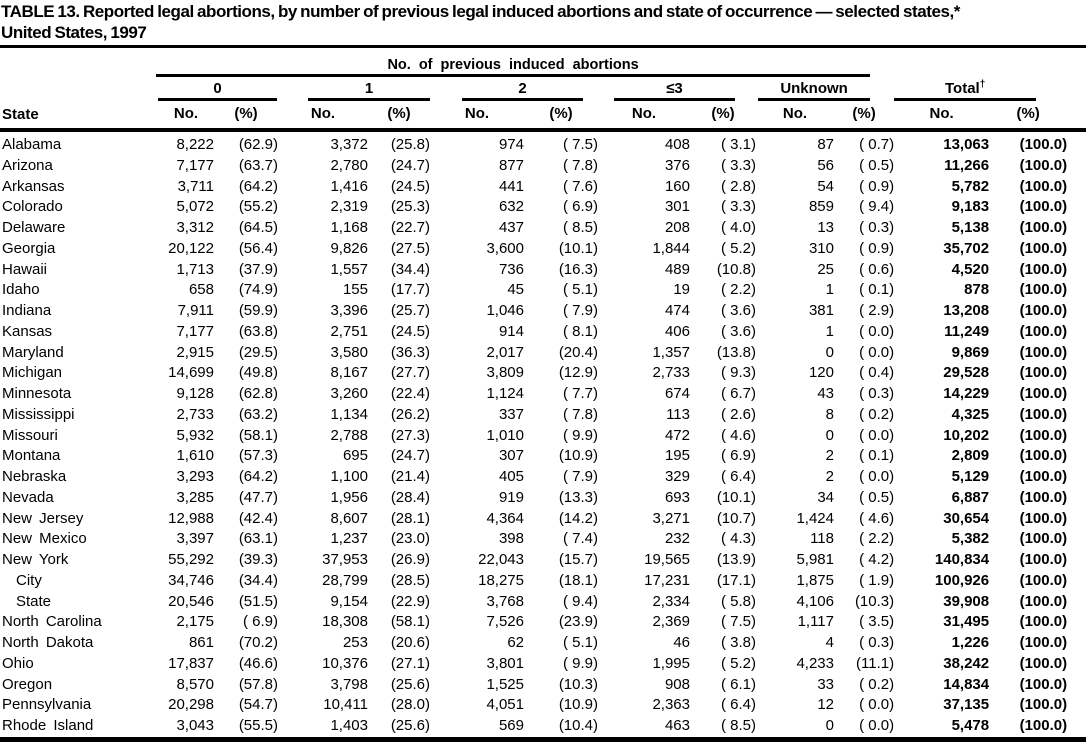 This screenshot has width=1086, height=742. What do you see at coordinates (966, 373) in the screenshot?
I see `no-total-cell: 29,528` at bounding box center [966, 373].